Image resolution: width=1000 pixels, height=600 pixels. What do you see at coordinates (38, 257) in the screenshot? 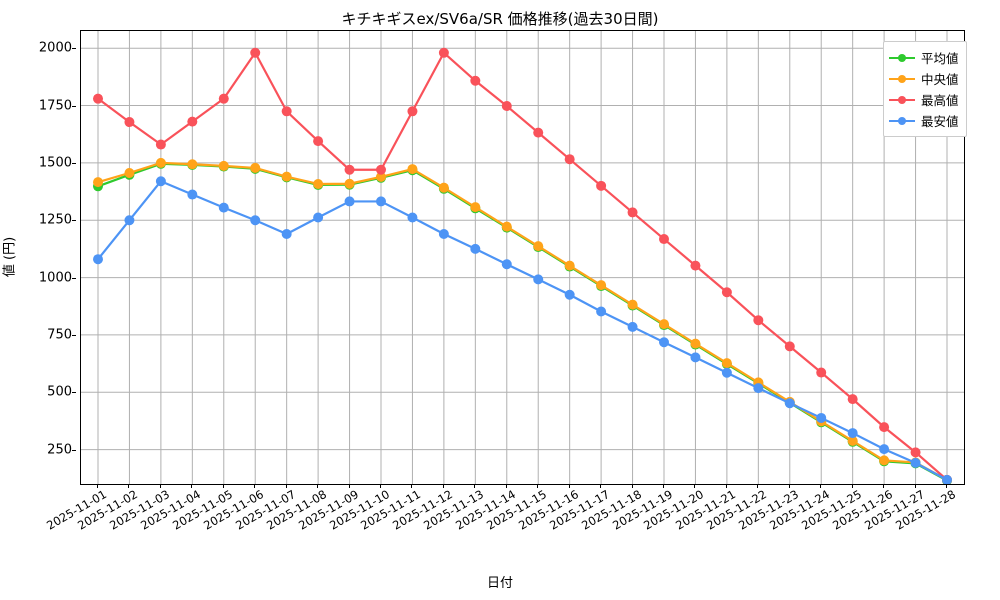
I see `y-axis-ticks: 250 500 750 1000 1250 1500 1750 2000` at bounding box center [38, 257].